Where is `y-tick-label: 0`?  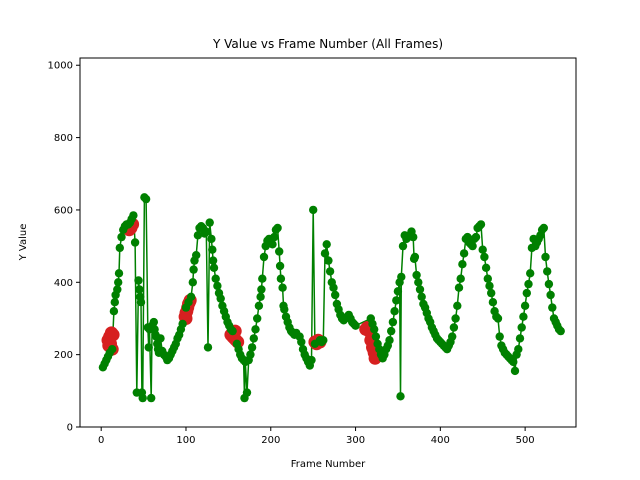 y-tick-label: 0 is located at coordinates (70, 428).